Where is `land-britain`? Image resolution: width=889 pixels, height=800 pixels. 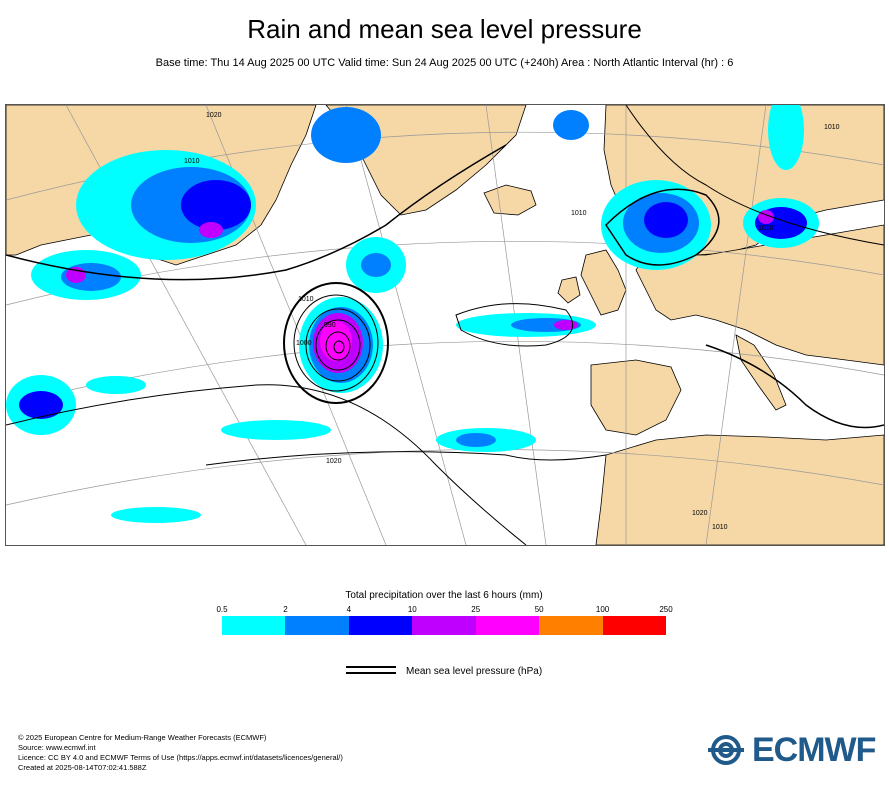 land-britain is located at coordinates (603, 282).